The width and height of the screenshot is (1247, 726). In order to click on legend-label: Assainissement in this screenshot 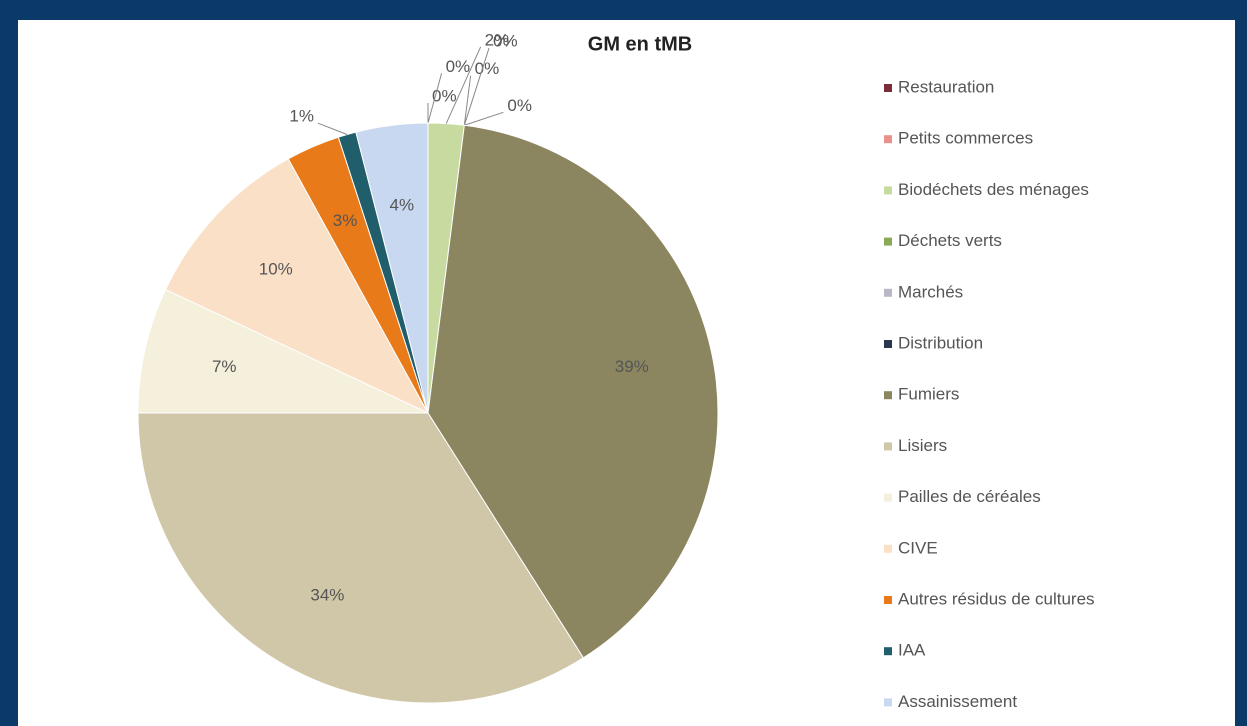, I will do `click(957, 701)`.